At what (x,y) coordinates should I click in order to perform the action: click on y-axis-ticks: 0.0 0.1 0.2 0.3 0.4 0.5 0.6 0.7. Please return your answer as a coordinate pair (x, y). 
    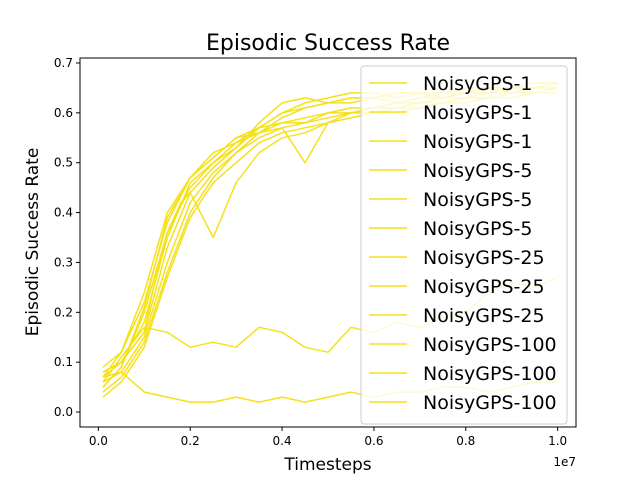
    Looking at the image, I should click on (67, 237).